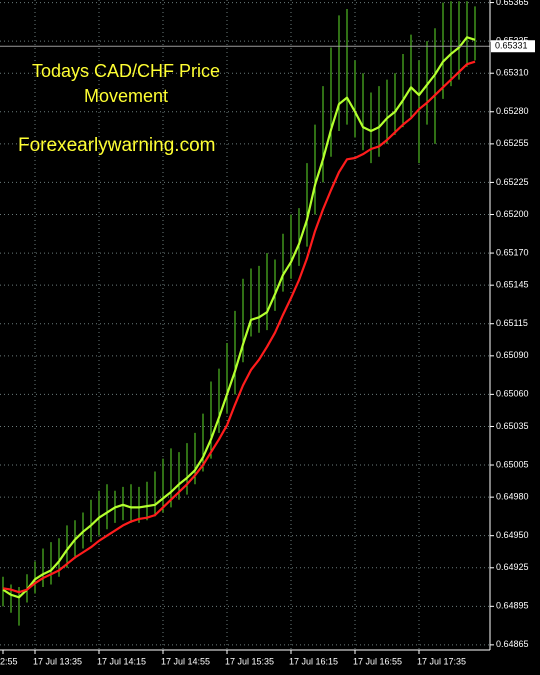 This screenshot has height=675, width=540. I want to click on y-tick-label: 0.65035, so click(512, 426).